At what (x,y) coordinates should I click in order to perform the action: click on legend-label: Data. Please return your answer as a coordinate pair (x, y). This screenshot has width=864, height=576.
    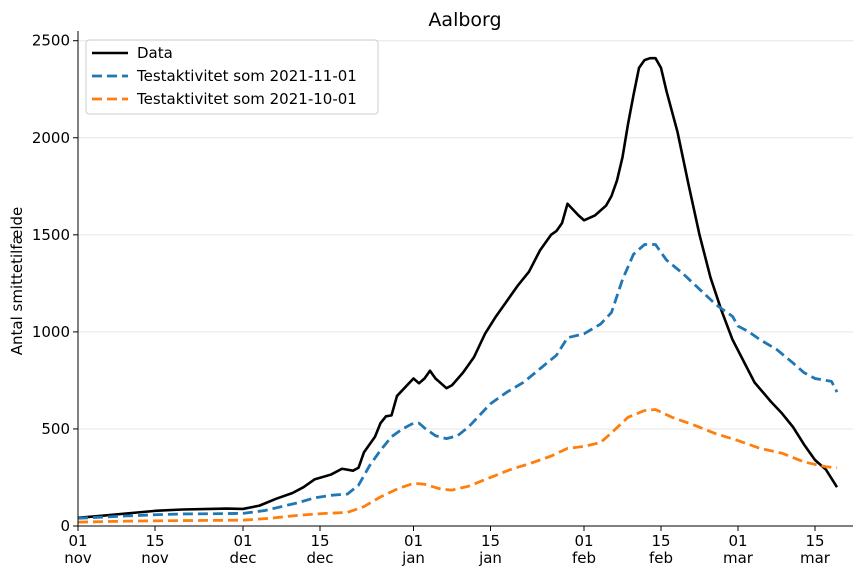
    Looking at the image, I should click on (155, 53).